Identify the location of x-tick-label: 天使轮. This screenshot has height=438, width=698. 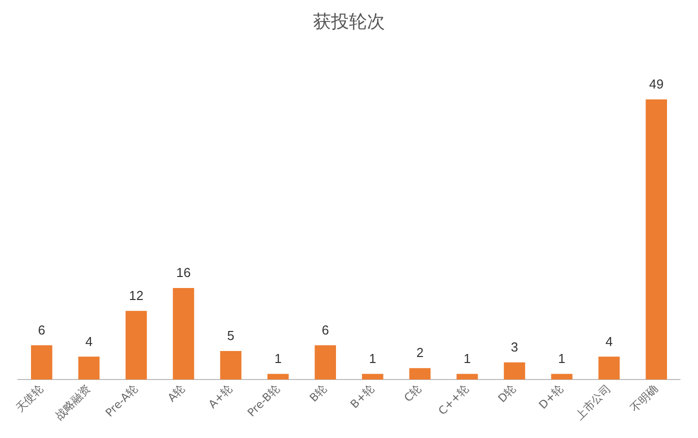
(29, 398).